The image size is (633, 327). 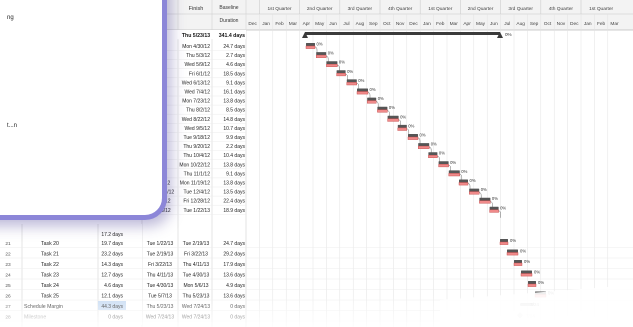 I want to click on timescale-month-label: Apr, so click(x=467, y=24).